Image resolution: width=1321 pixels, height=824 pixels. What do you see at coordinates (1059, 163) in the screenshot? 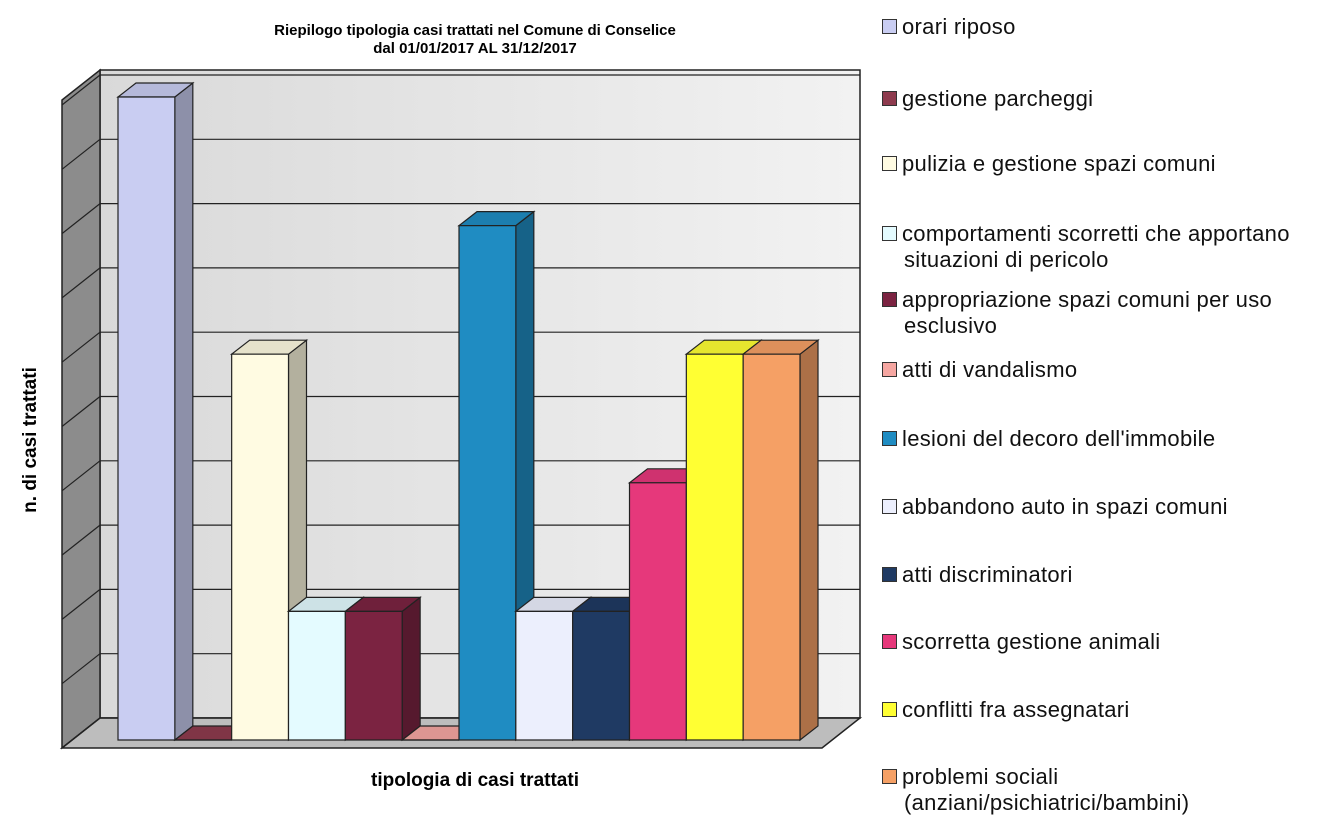
I see `legend-label: pulizia e gestione spazi comuni` at bounding box center [1059, 163].